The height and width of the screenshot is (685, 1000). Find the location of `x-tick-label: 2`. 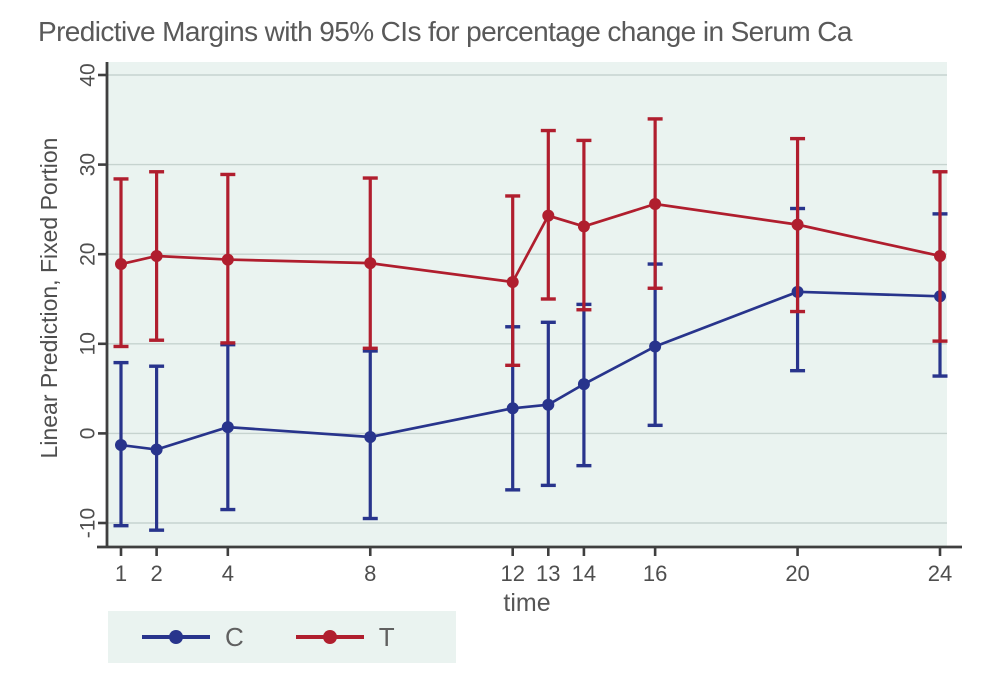

x-tick-label: 2 is located at coordinates (156, 573).